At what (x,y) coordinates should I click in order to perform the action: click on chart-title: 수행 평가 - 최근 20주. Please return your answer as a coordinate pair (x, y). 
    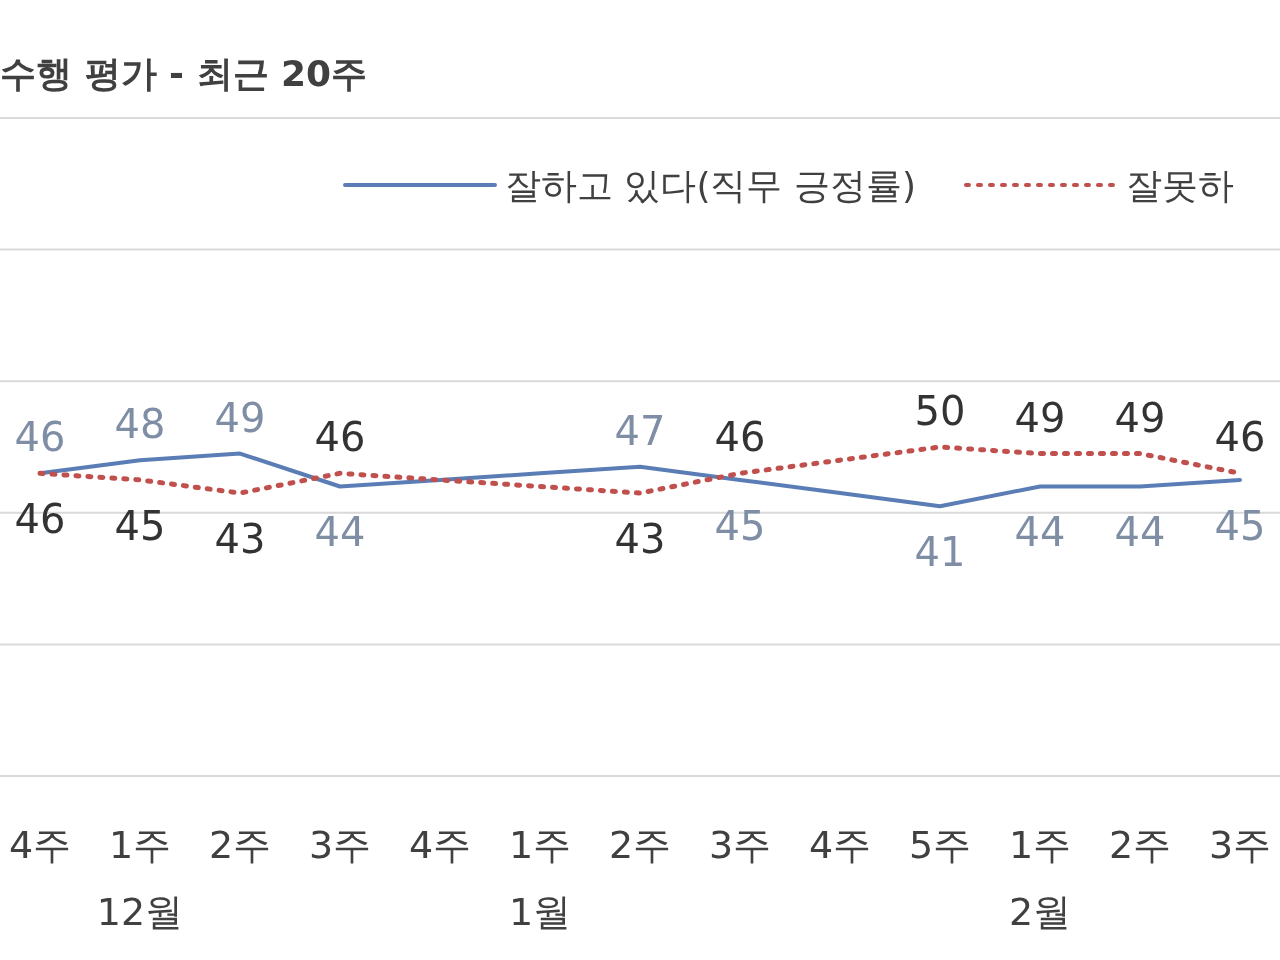
    Looking at the image, I should click on (184, 73).